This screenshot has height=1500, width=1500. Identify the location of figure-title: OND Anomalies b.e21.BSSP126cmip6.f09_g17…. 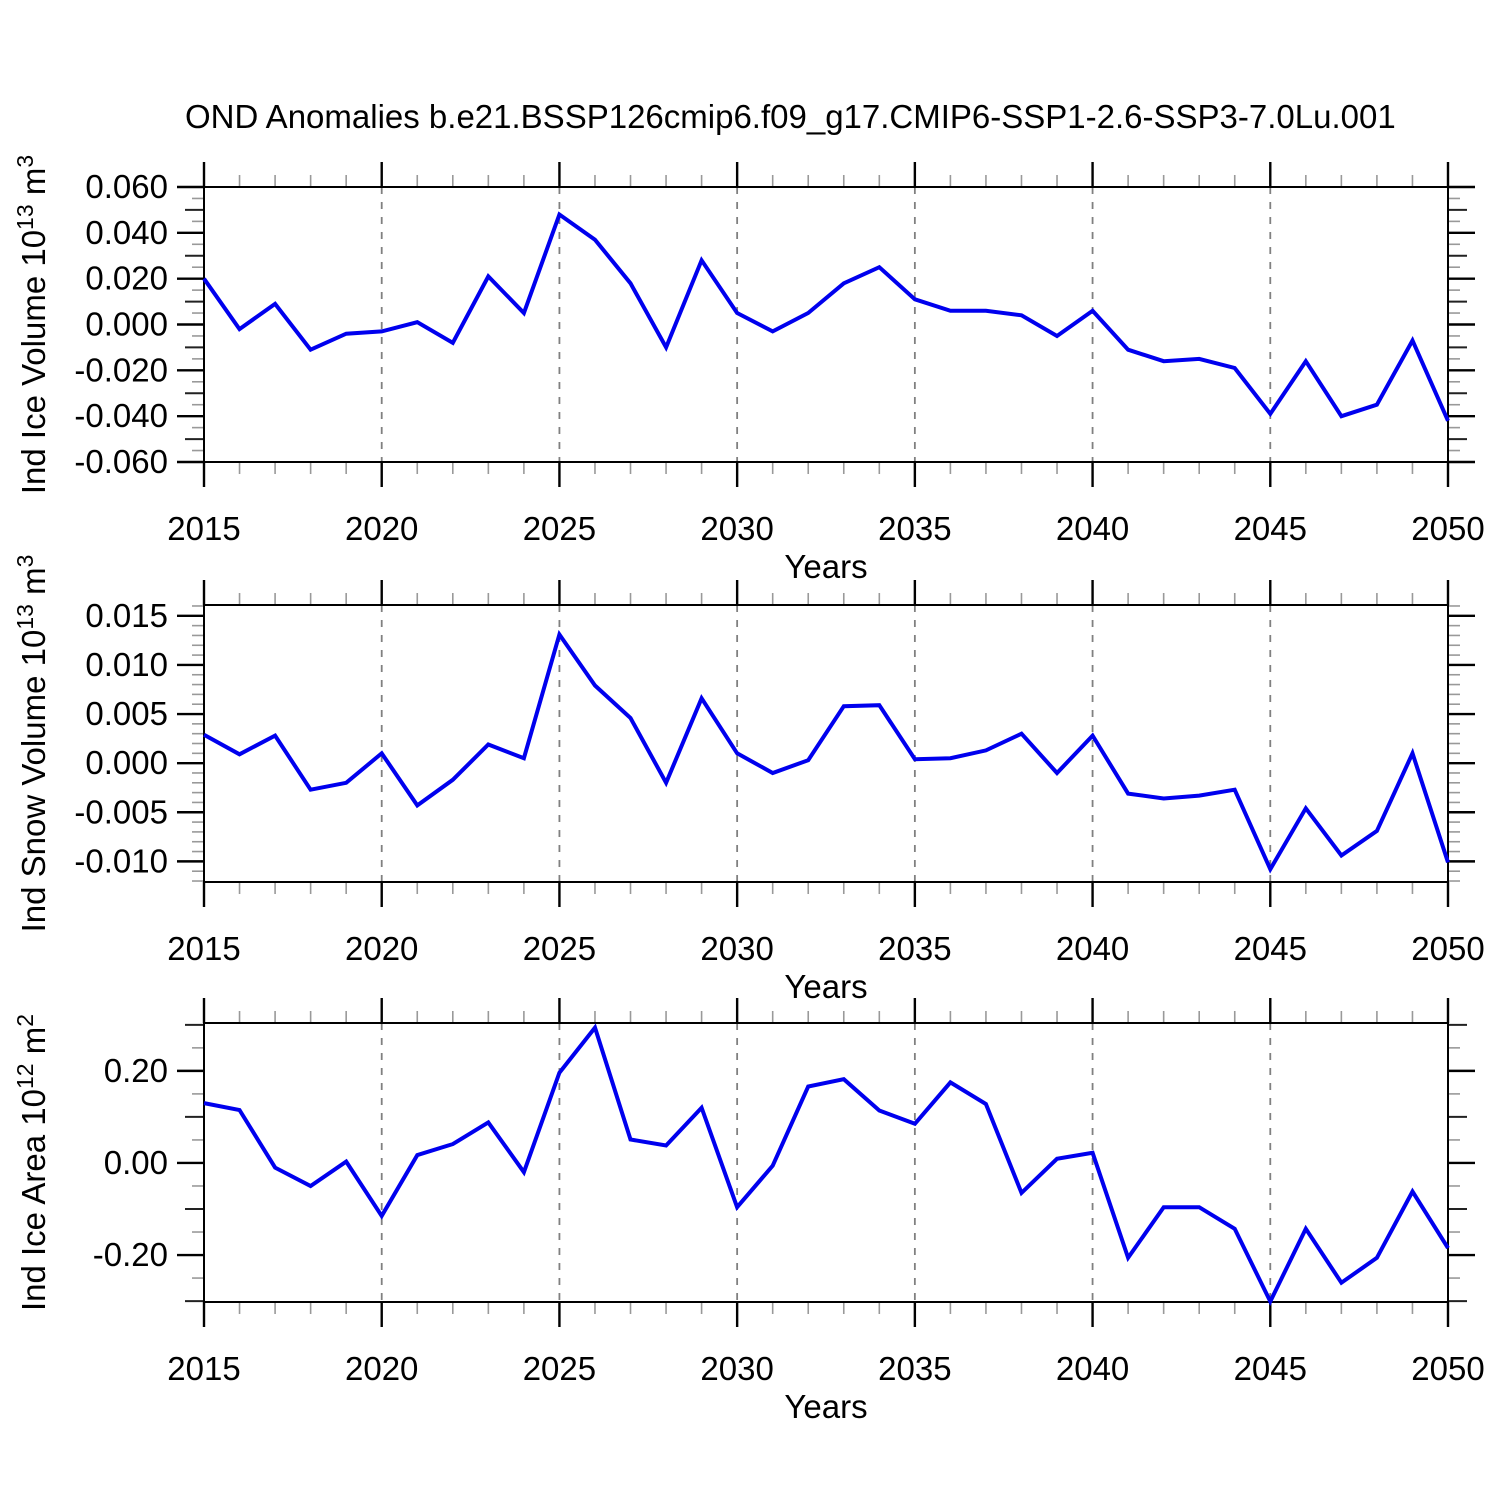
(790, 116).